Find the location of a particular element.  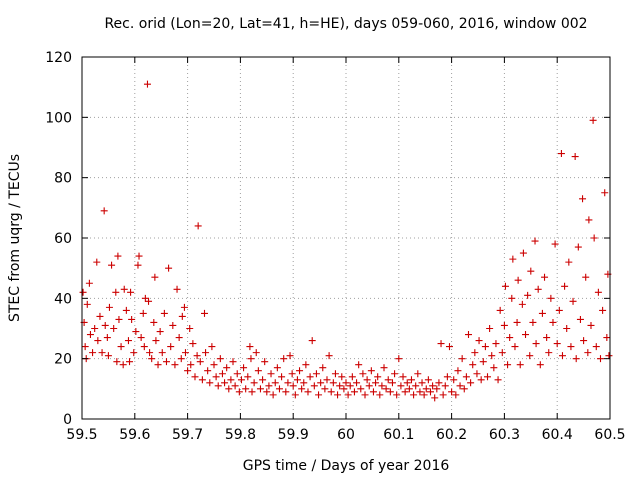

x-tick-label: 59.7 is located at coordinates (187, 435).